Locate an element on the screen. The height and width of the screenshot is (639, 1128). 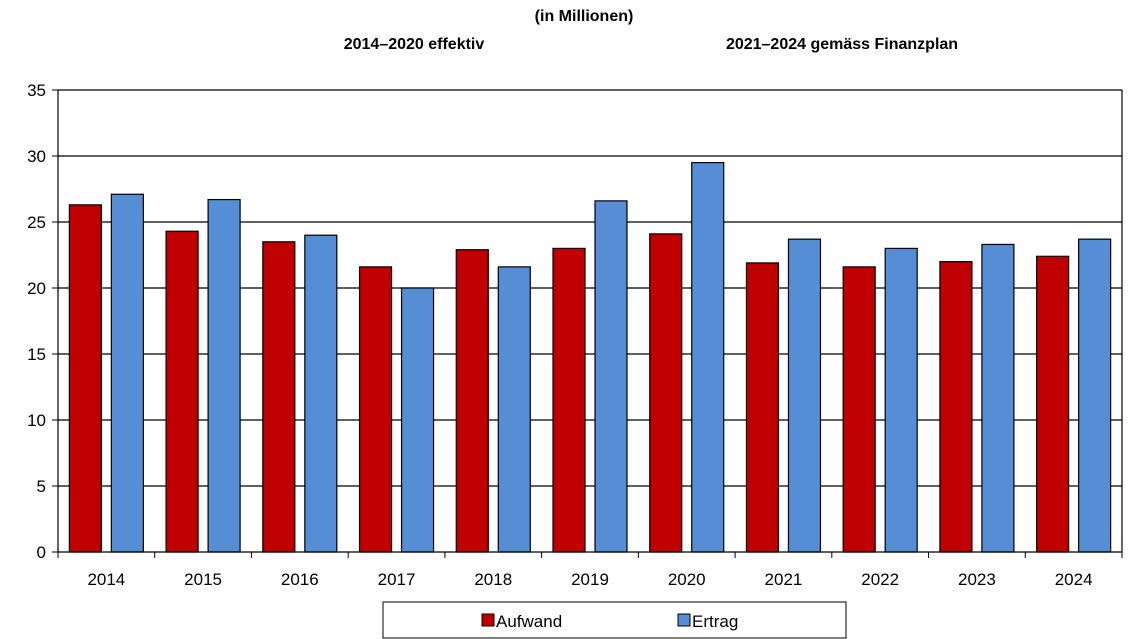
x-tick-label: 2014 is located at coordinates (106, 579).